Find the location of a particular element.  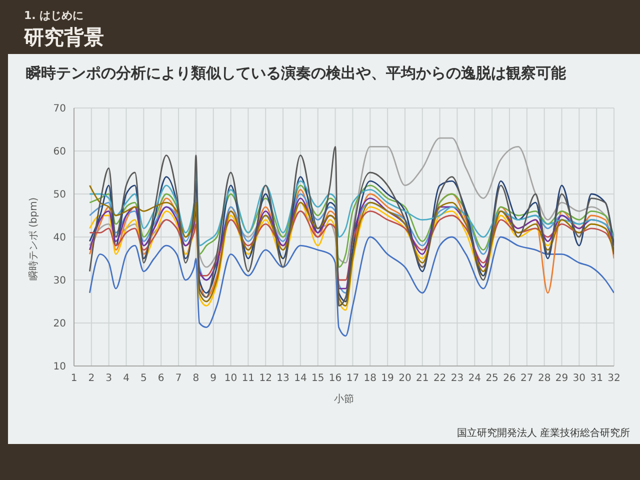

x-tick-label: 28 is located at coordinates (544, 378).